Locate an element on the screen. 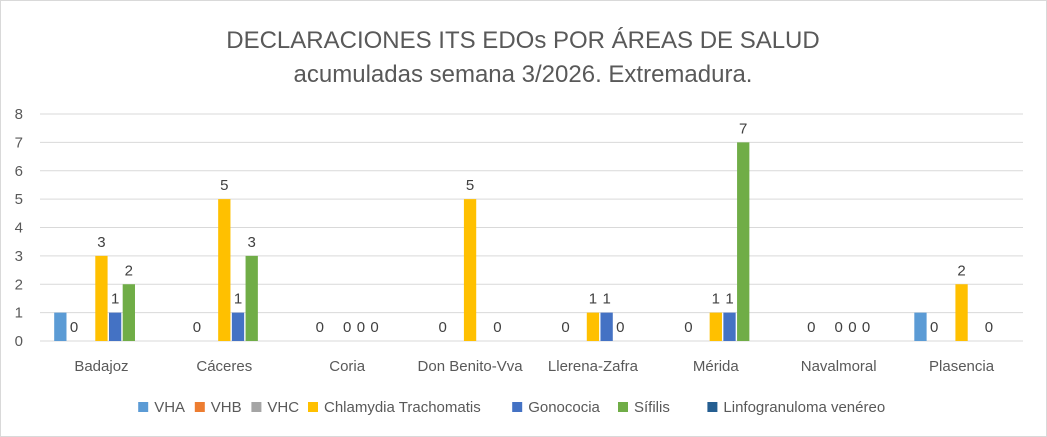 The height and width of the screenshot is (437, 1047). x-category-label: Llerena-Zafra is located at coordinates (593, 366).